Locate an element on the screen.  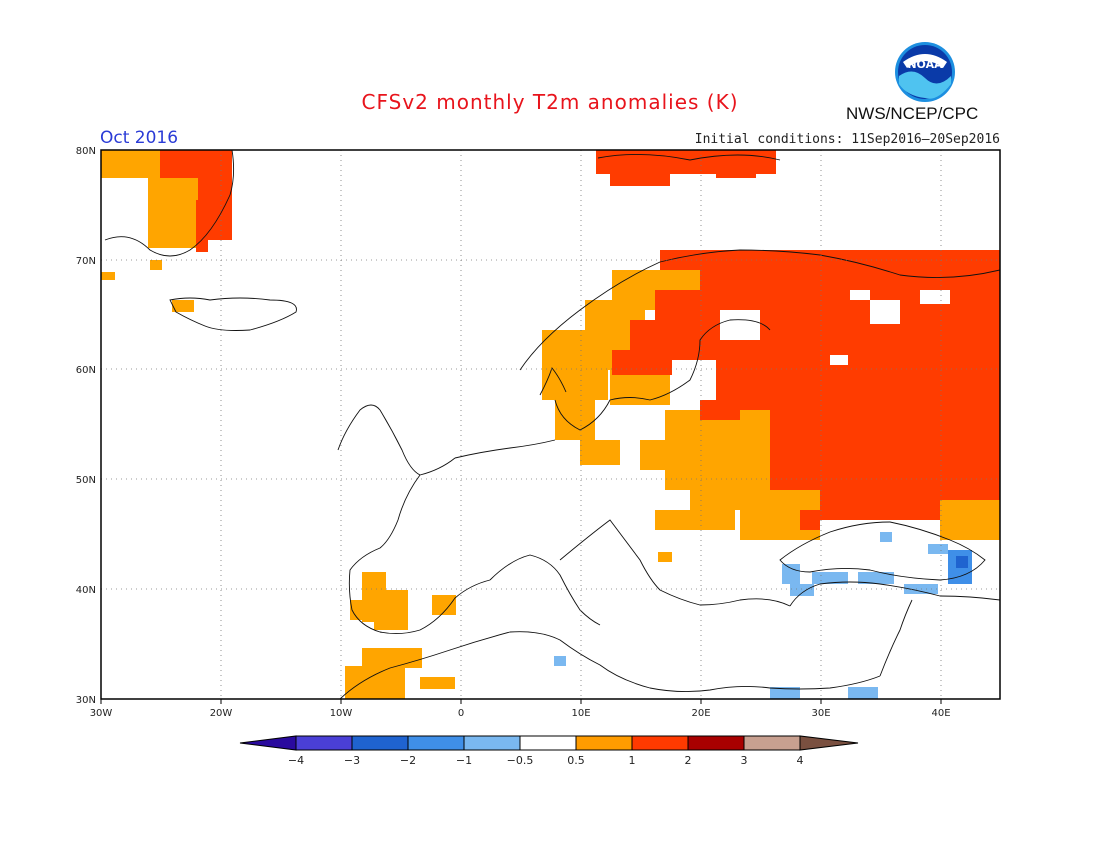
legend-arrow-left is located at coordinates (268, 743).